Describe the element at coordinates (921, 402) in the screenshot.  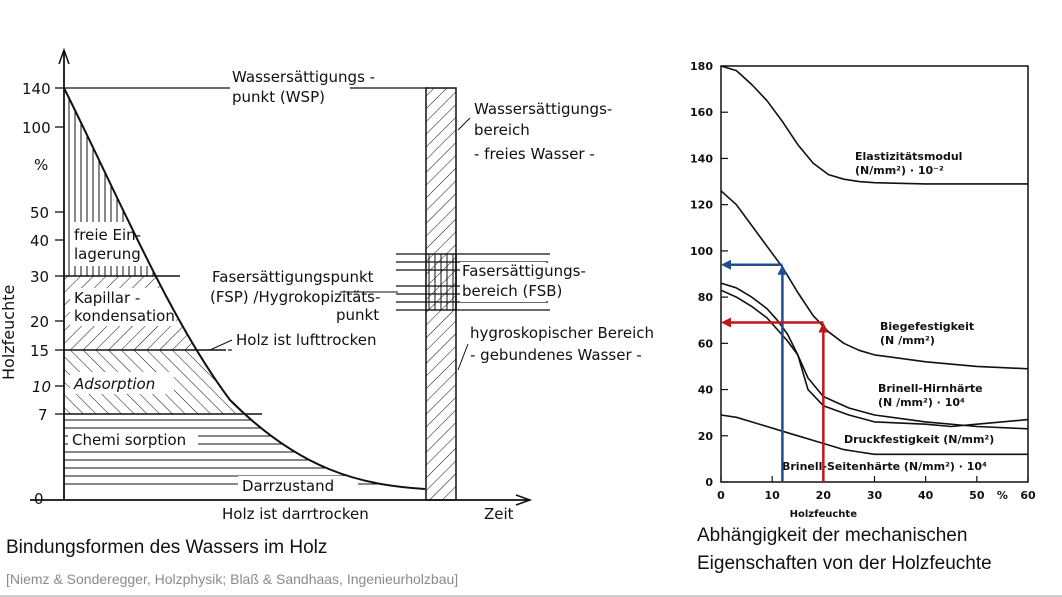
I see `series-label-unit-2: (N /mm²) · 10⁴` at that location.